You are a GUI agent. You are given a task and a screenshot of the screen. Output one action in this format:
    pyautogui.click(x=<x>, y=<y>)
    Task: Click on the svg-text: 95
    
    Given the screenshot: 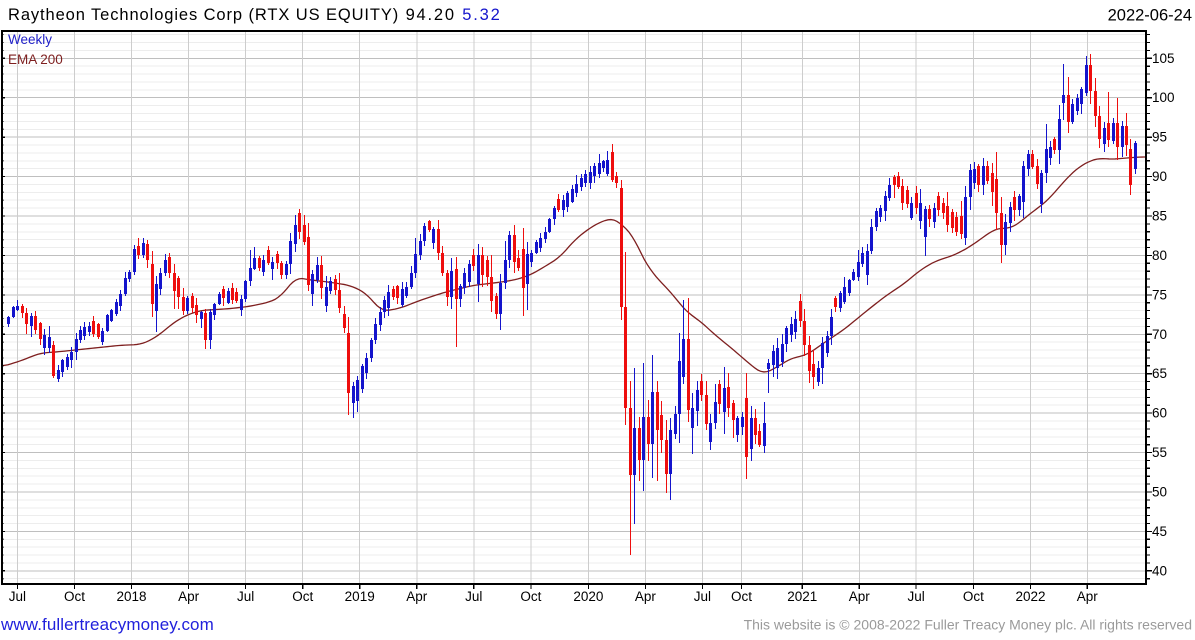 What is the action you would take?
    pyautogui.click(x=1159, y=137)
    